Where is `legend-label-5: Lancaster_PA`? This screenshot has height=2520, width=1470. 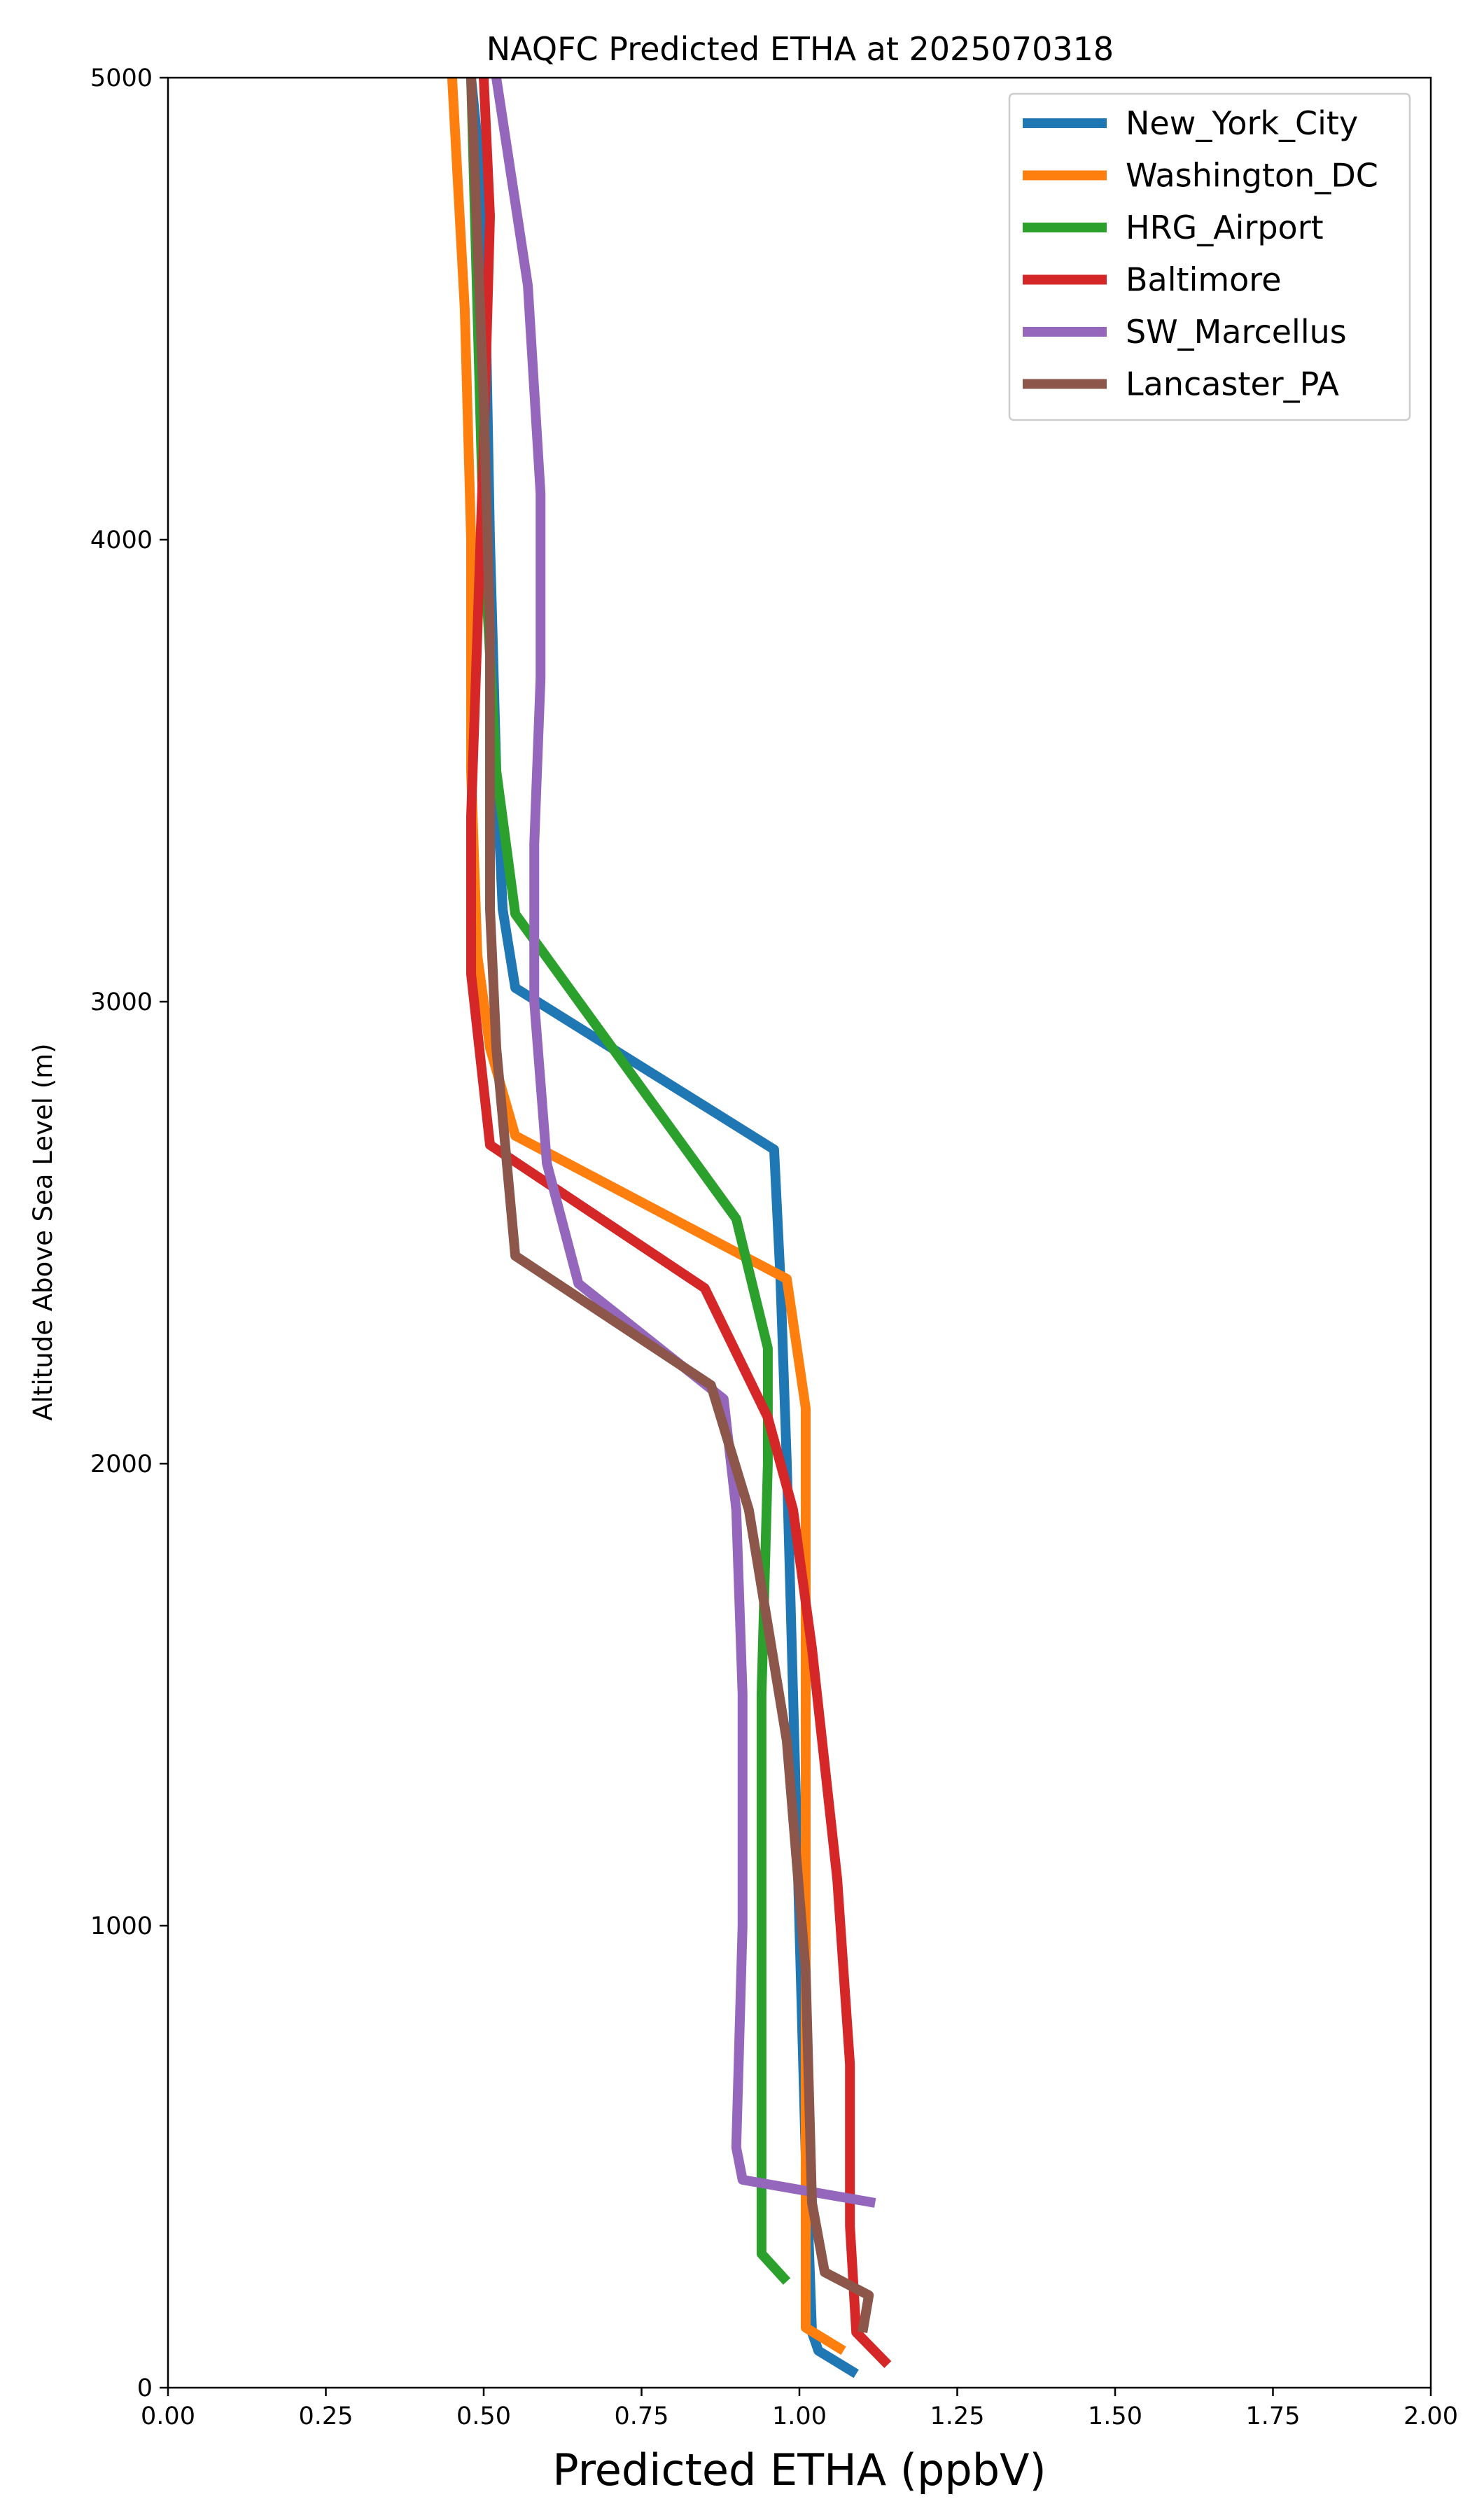 legend-label-5: Lancaster_PA is located at coordinates (1232, 384).